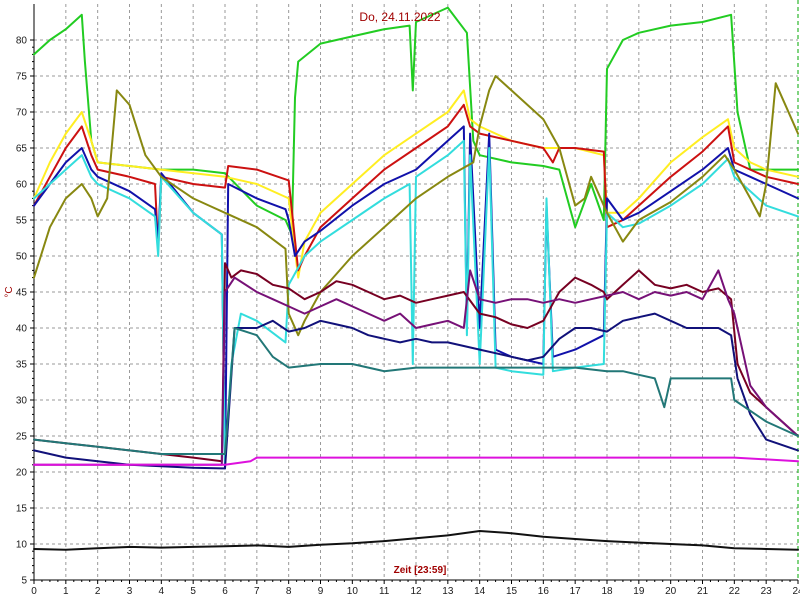 This screenshot has height=600, width=800. I want to click on x-tick-label: 18, so click(607, 591).